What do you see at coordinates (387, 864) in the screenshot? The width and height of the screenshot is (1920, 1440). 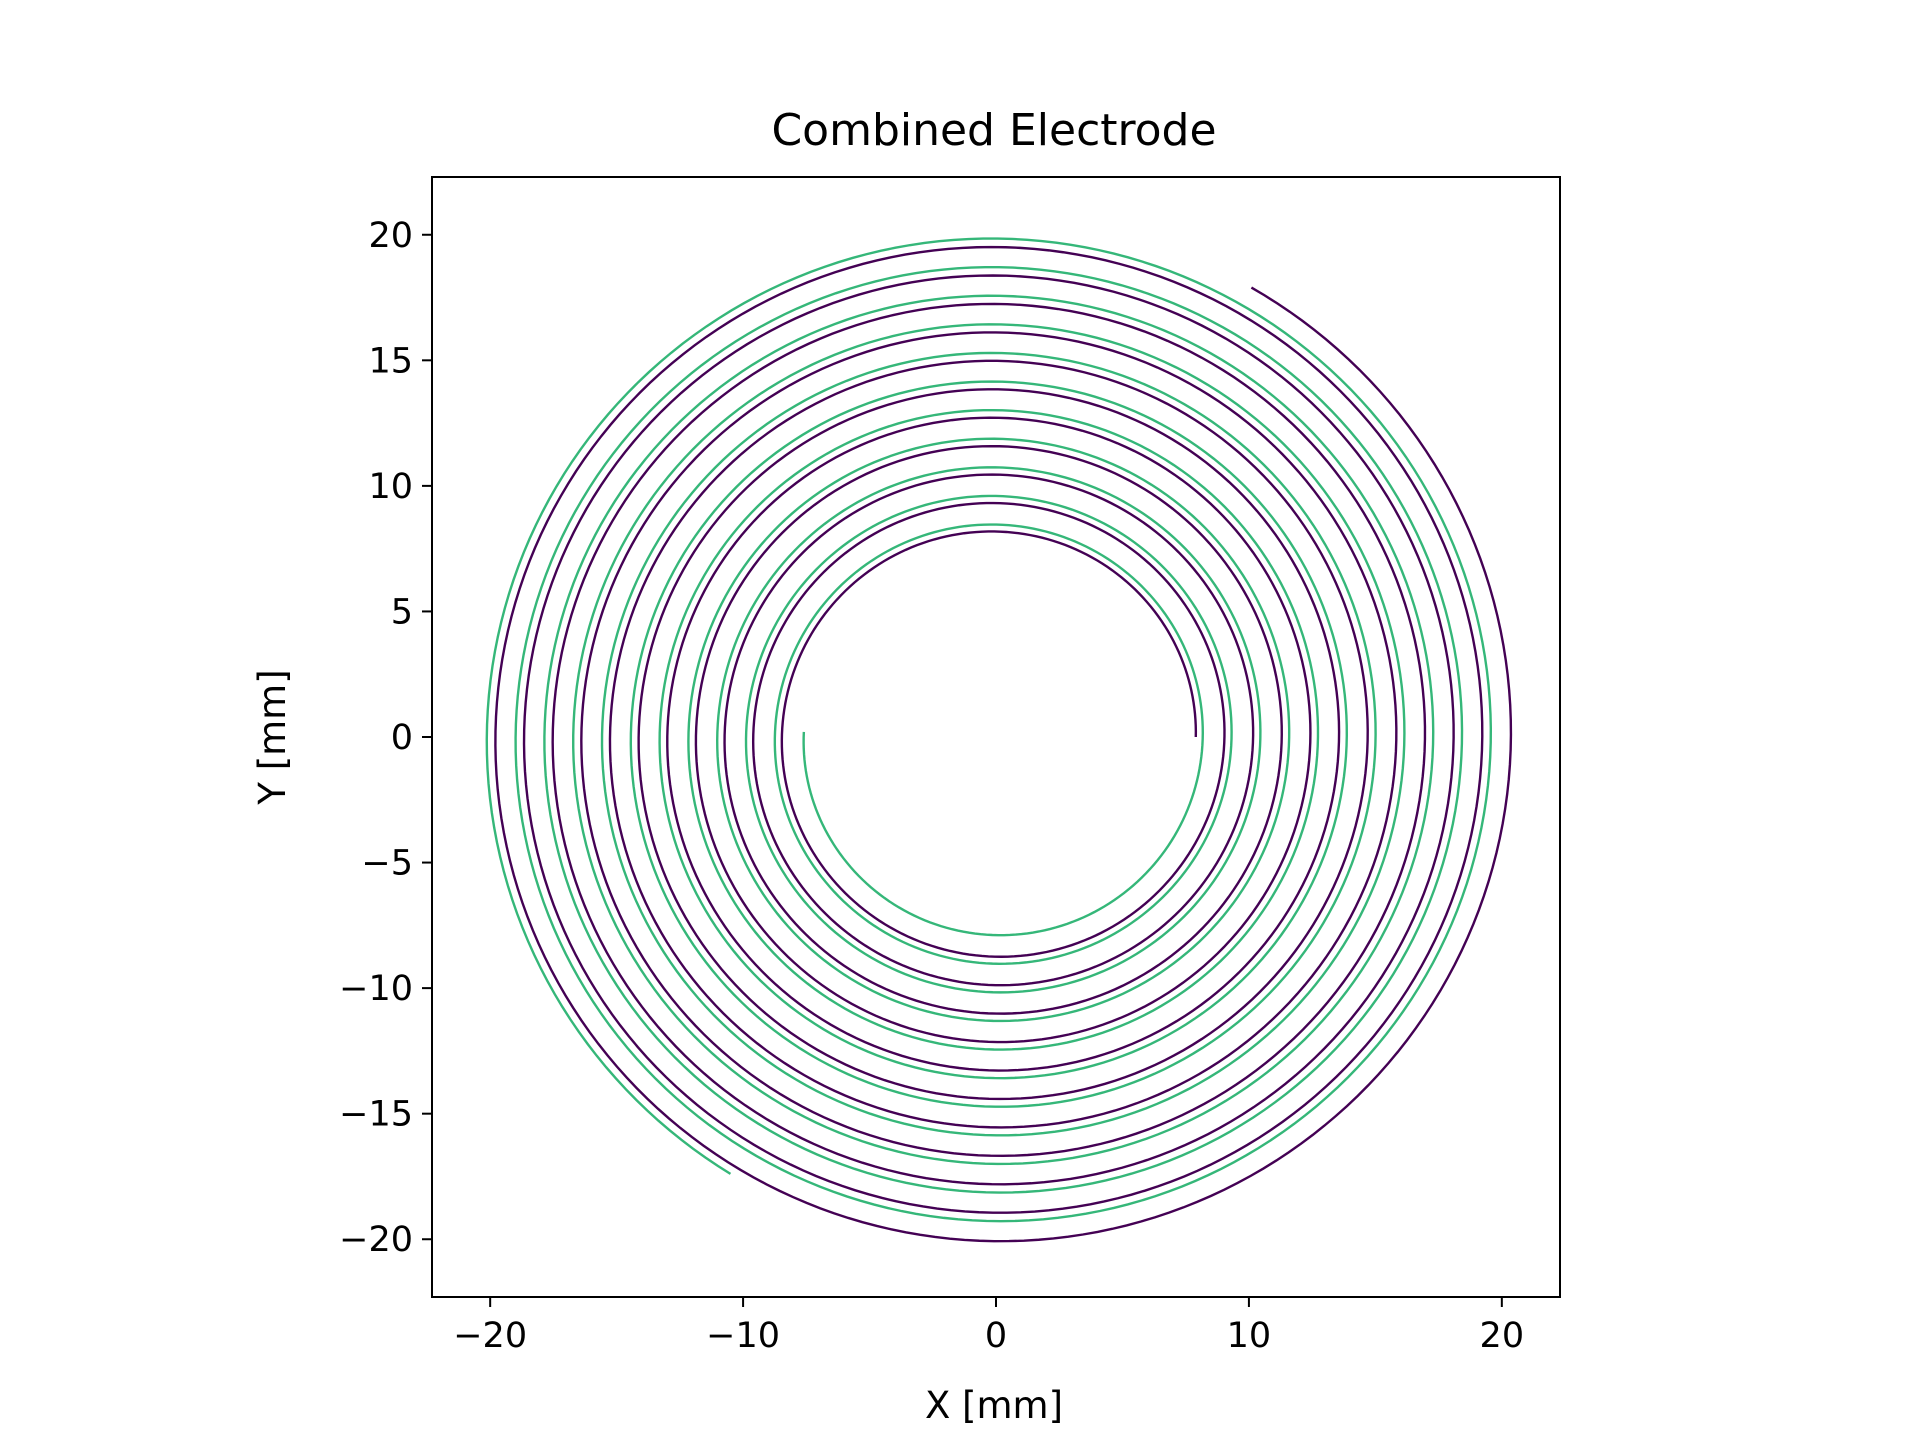 I see `y-tick-label: −5` at bounding box center [387, 864].